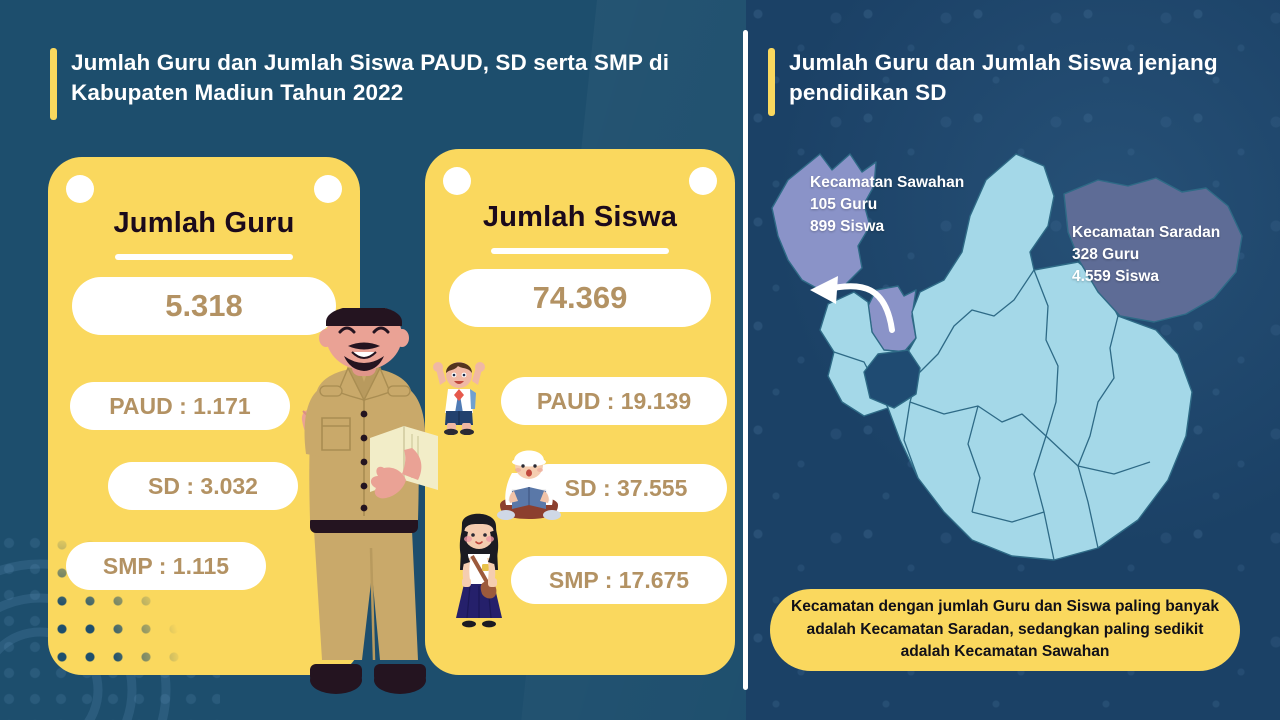  What do you see at coordinates (85, 639) in the screenshot?
I see `corner-rings-decoration` at bounding box center [85, 639].